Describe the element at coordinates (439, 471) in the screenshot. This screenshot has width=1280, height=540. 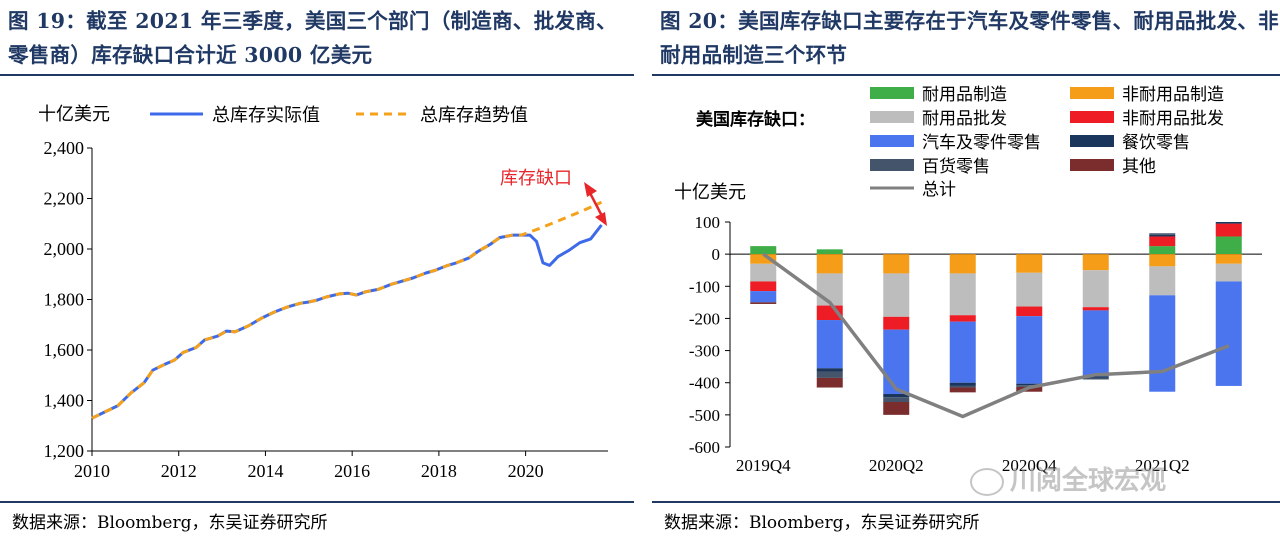
I see `left-x-tick-label: 2018` at that location.